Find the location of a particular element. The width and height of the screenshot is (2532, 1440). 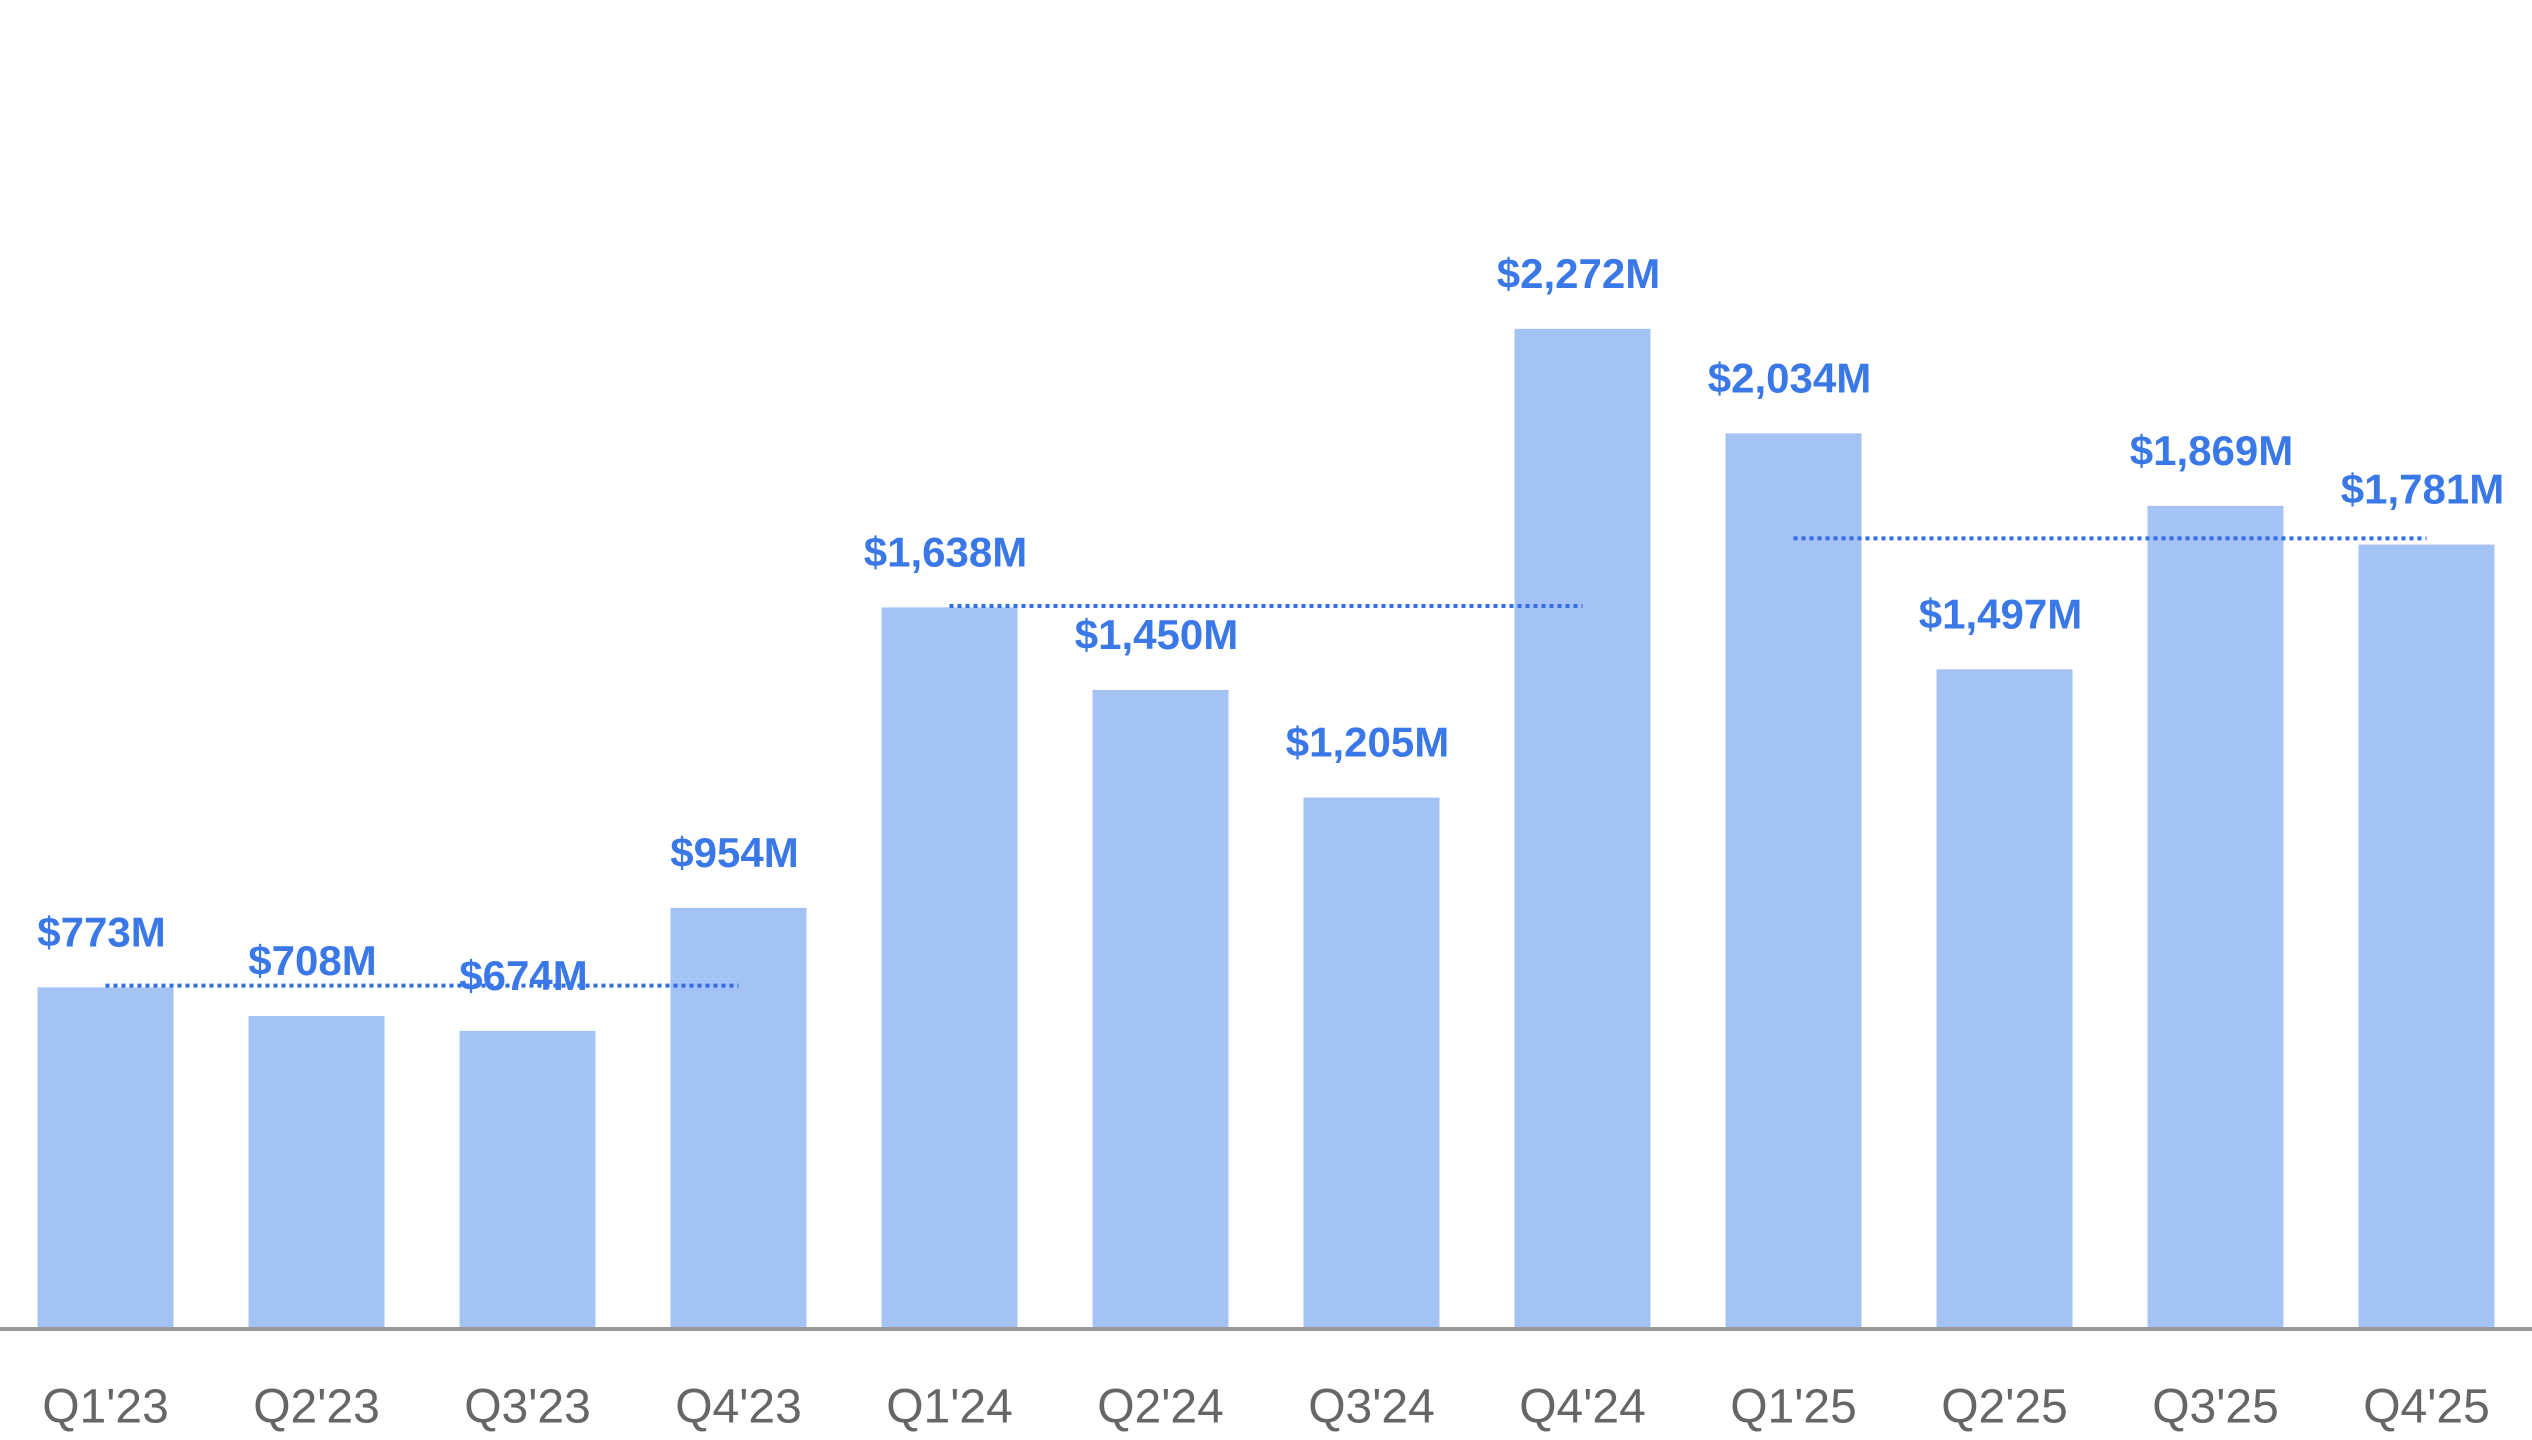

value-label: $1,205M is located at coordinates (1367, 742).